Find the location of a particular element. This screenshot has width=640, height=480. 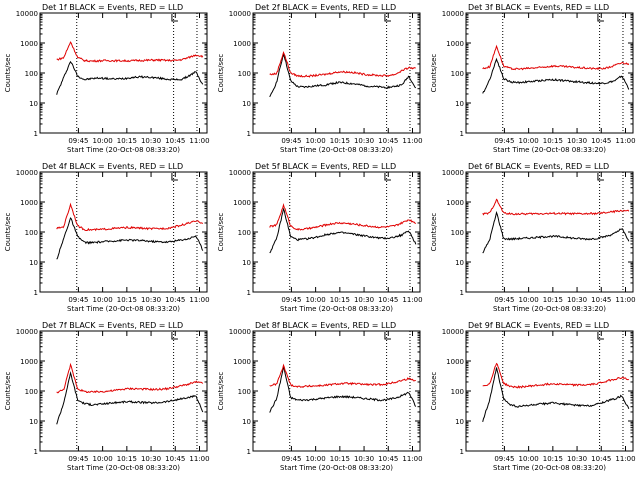

chart-title: Det 6f BLACK = Events, RED = LLD is located at coordinates (538, 166).